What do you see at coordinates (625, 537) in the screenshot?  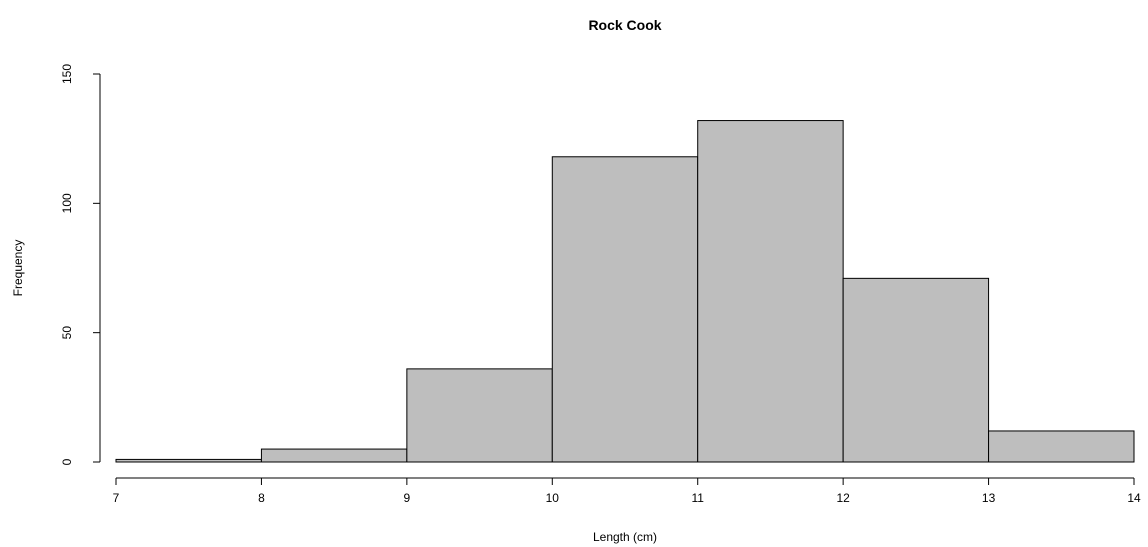 I see `x-axis-label: Length (cm)` at bounding box center [625, 537].